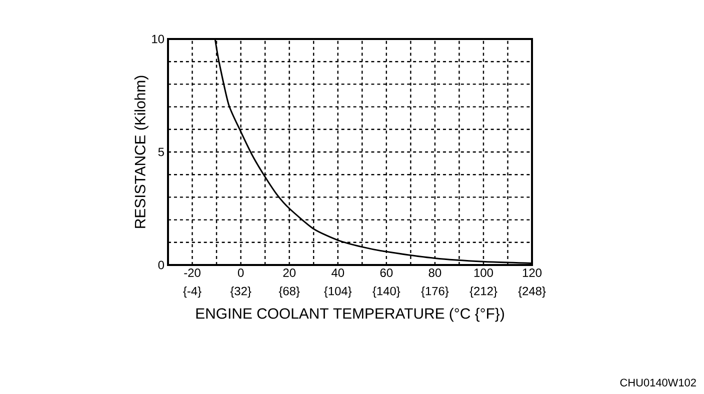 Image resolution: width=704 pixels, height=394 pixels. What do you see at coordinates (289, 292) in the screenshot?
I see `x2-tick-label: {68}` at bounding box center [289, 292].